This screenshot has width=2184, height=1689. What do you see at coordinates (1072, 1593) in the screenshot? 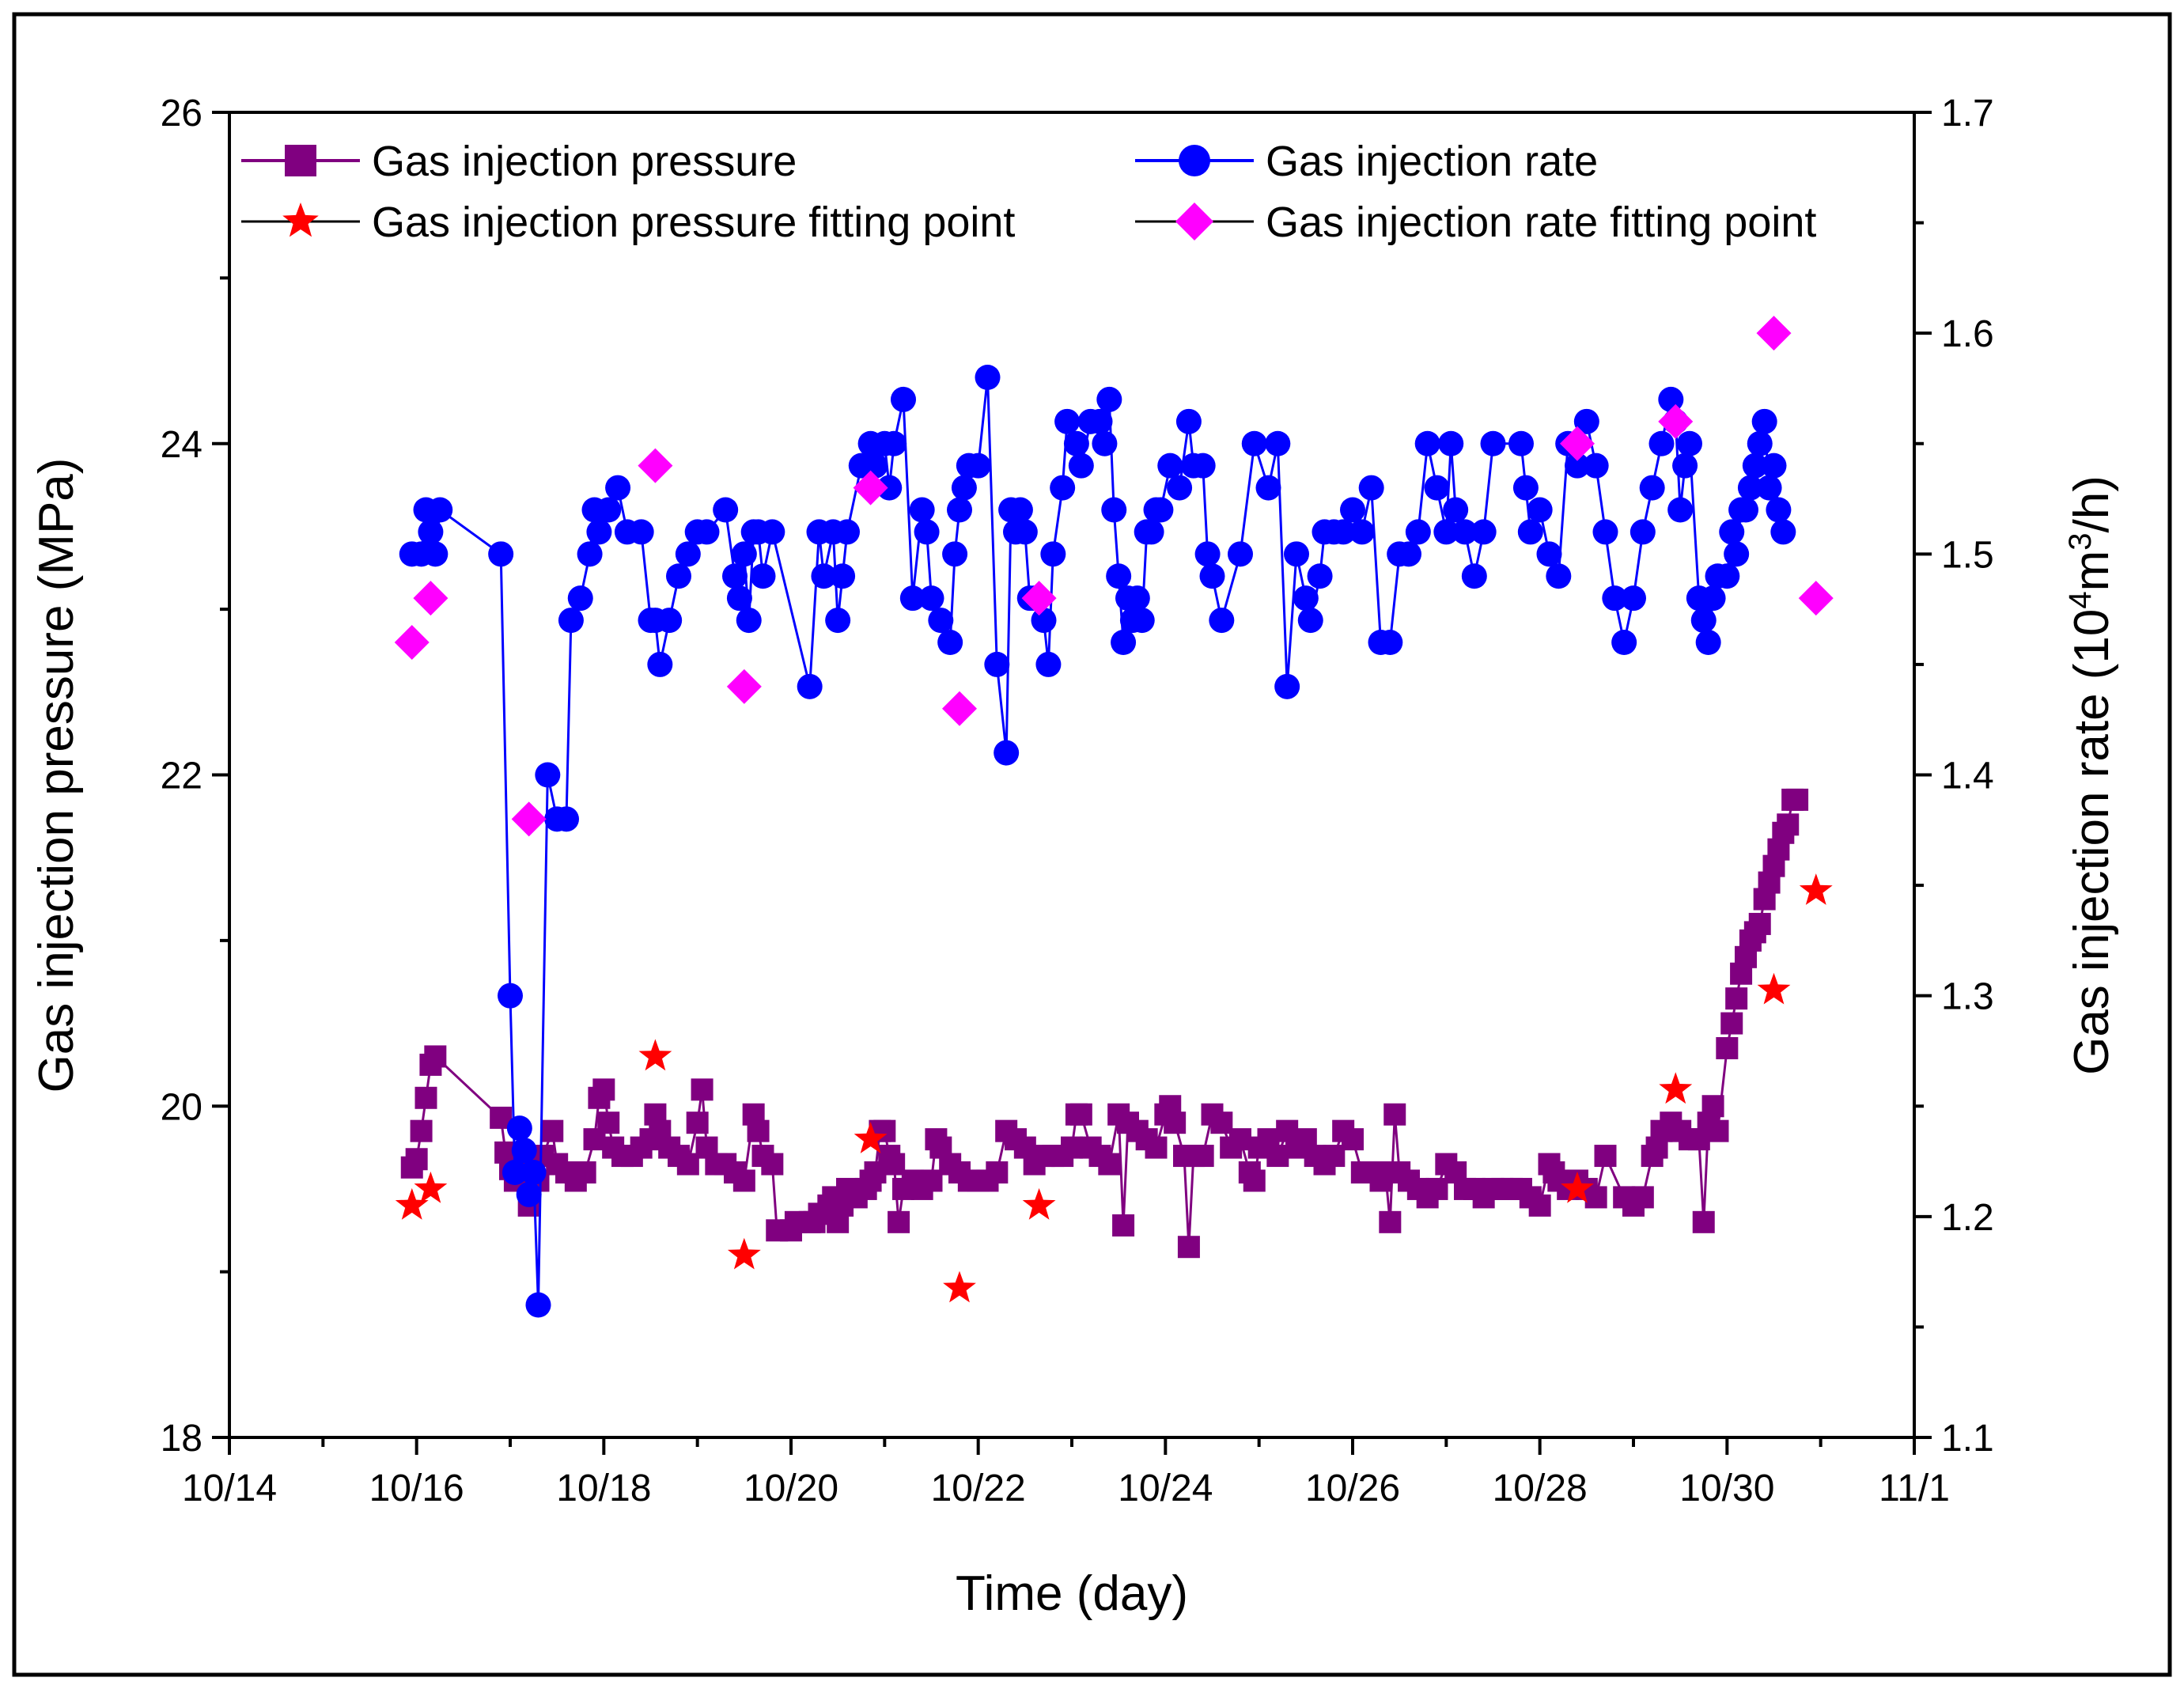
I see `x-axis-title: Time (day)` at bounding box center [1072, 1593].